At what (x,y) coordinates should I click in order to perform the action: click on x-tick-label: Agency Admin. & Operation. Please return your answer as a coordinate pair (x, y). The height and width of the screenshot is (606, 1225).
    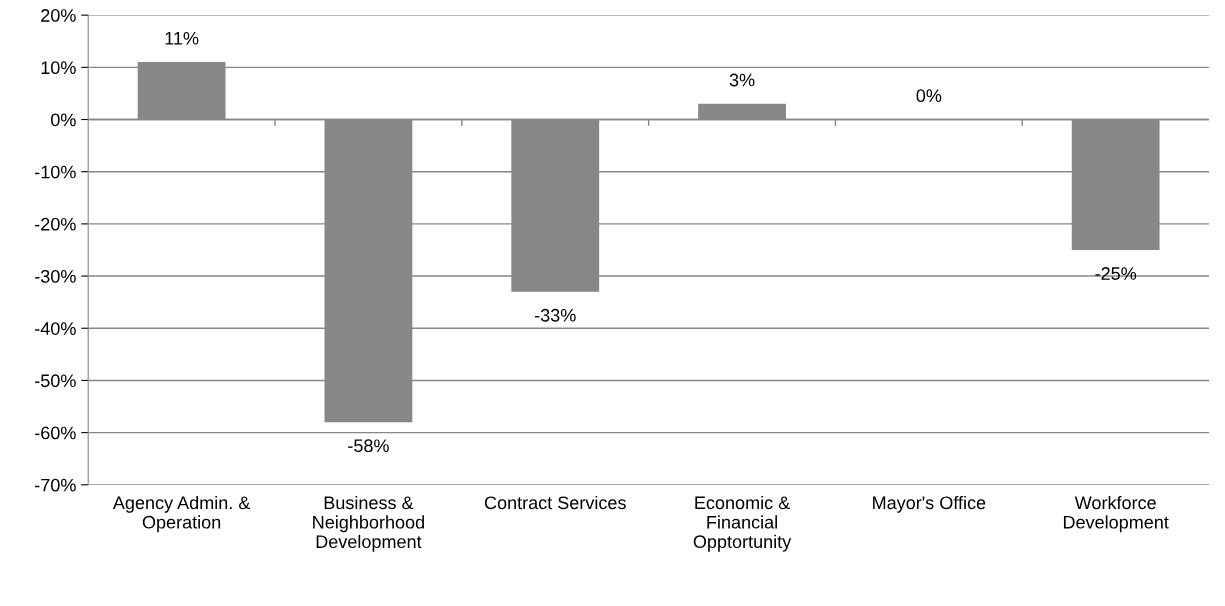
    Looking at the image, I should click on (181, 514).